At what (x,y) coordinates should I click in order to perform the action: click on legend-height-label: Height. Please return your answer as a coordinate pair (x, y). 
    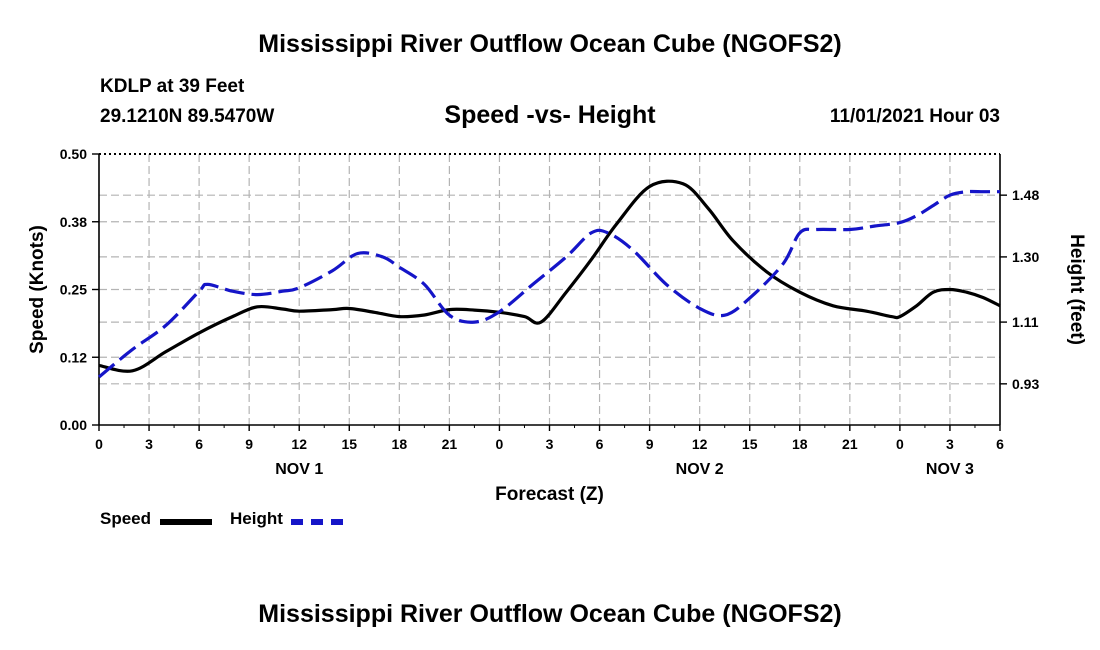
    Looking at the image, I should click on (256, 518).